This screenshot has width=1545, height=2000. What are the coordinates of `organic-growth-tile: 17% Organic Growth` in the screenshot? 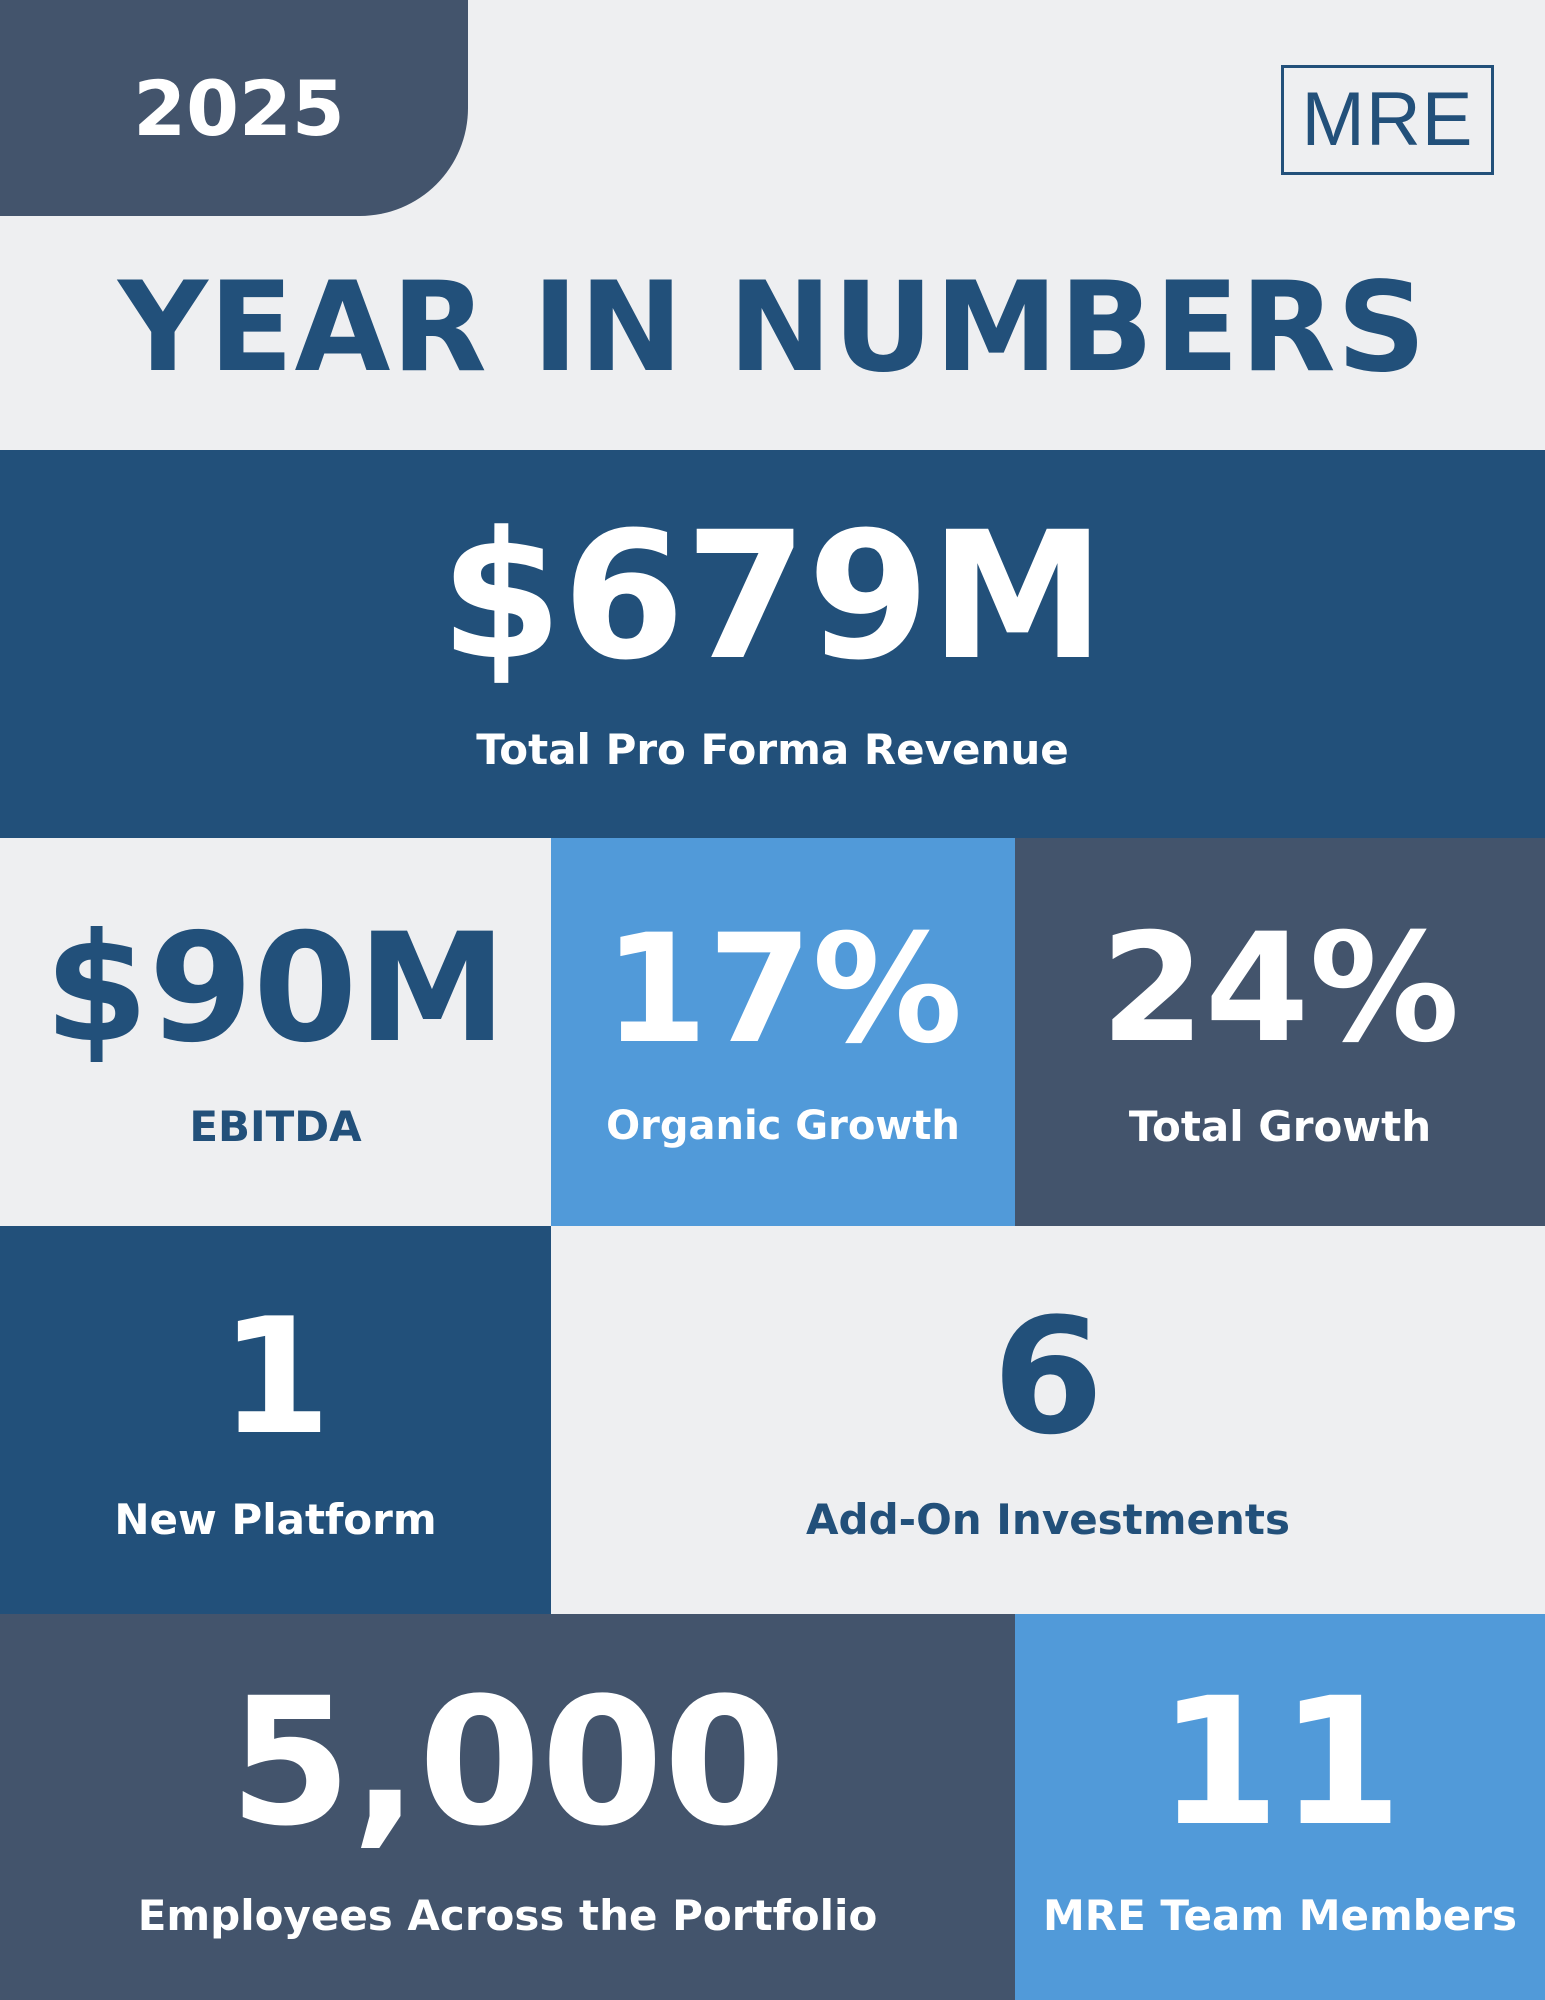 It's located at (783, 1032).